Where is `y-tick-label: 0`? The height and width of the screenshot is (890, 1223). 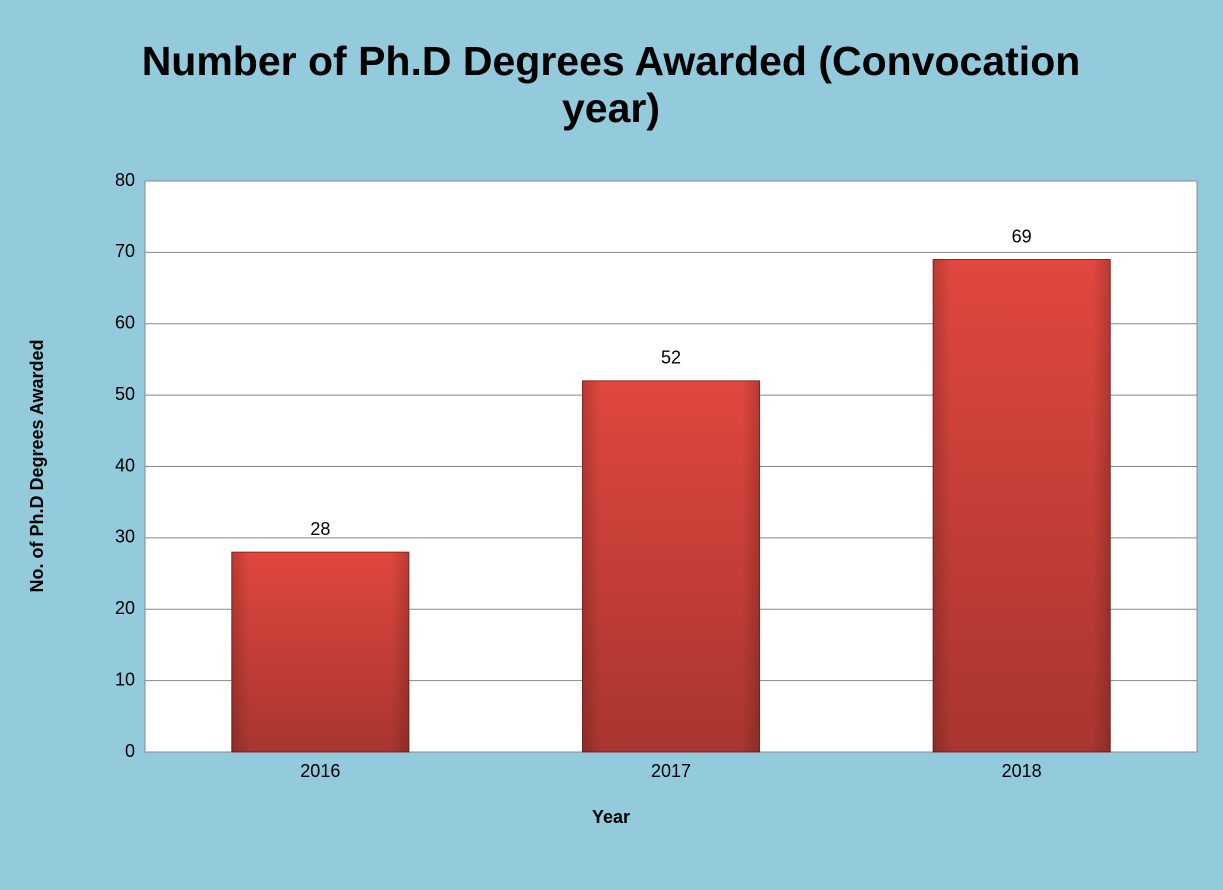 y-tick-label: 0 is located at coordinates (130, 751).